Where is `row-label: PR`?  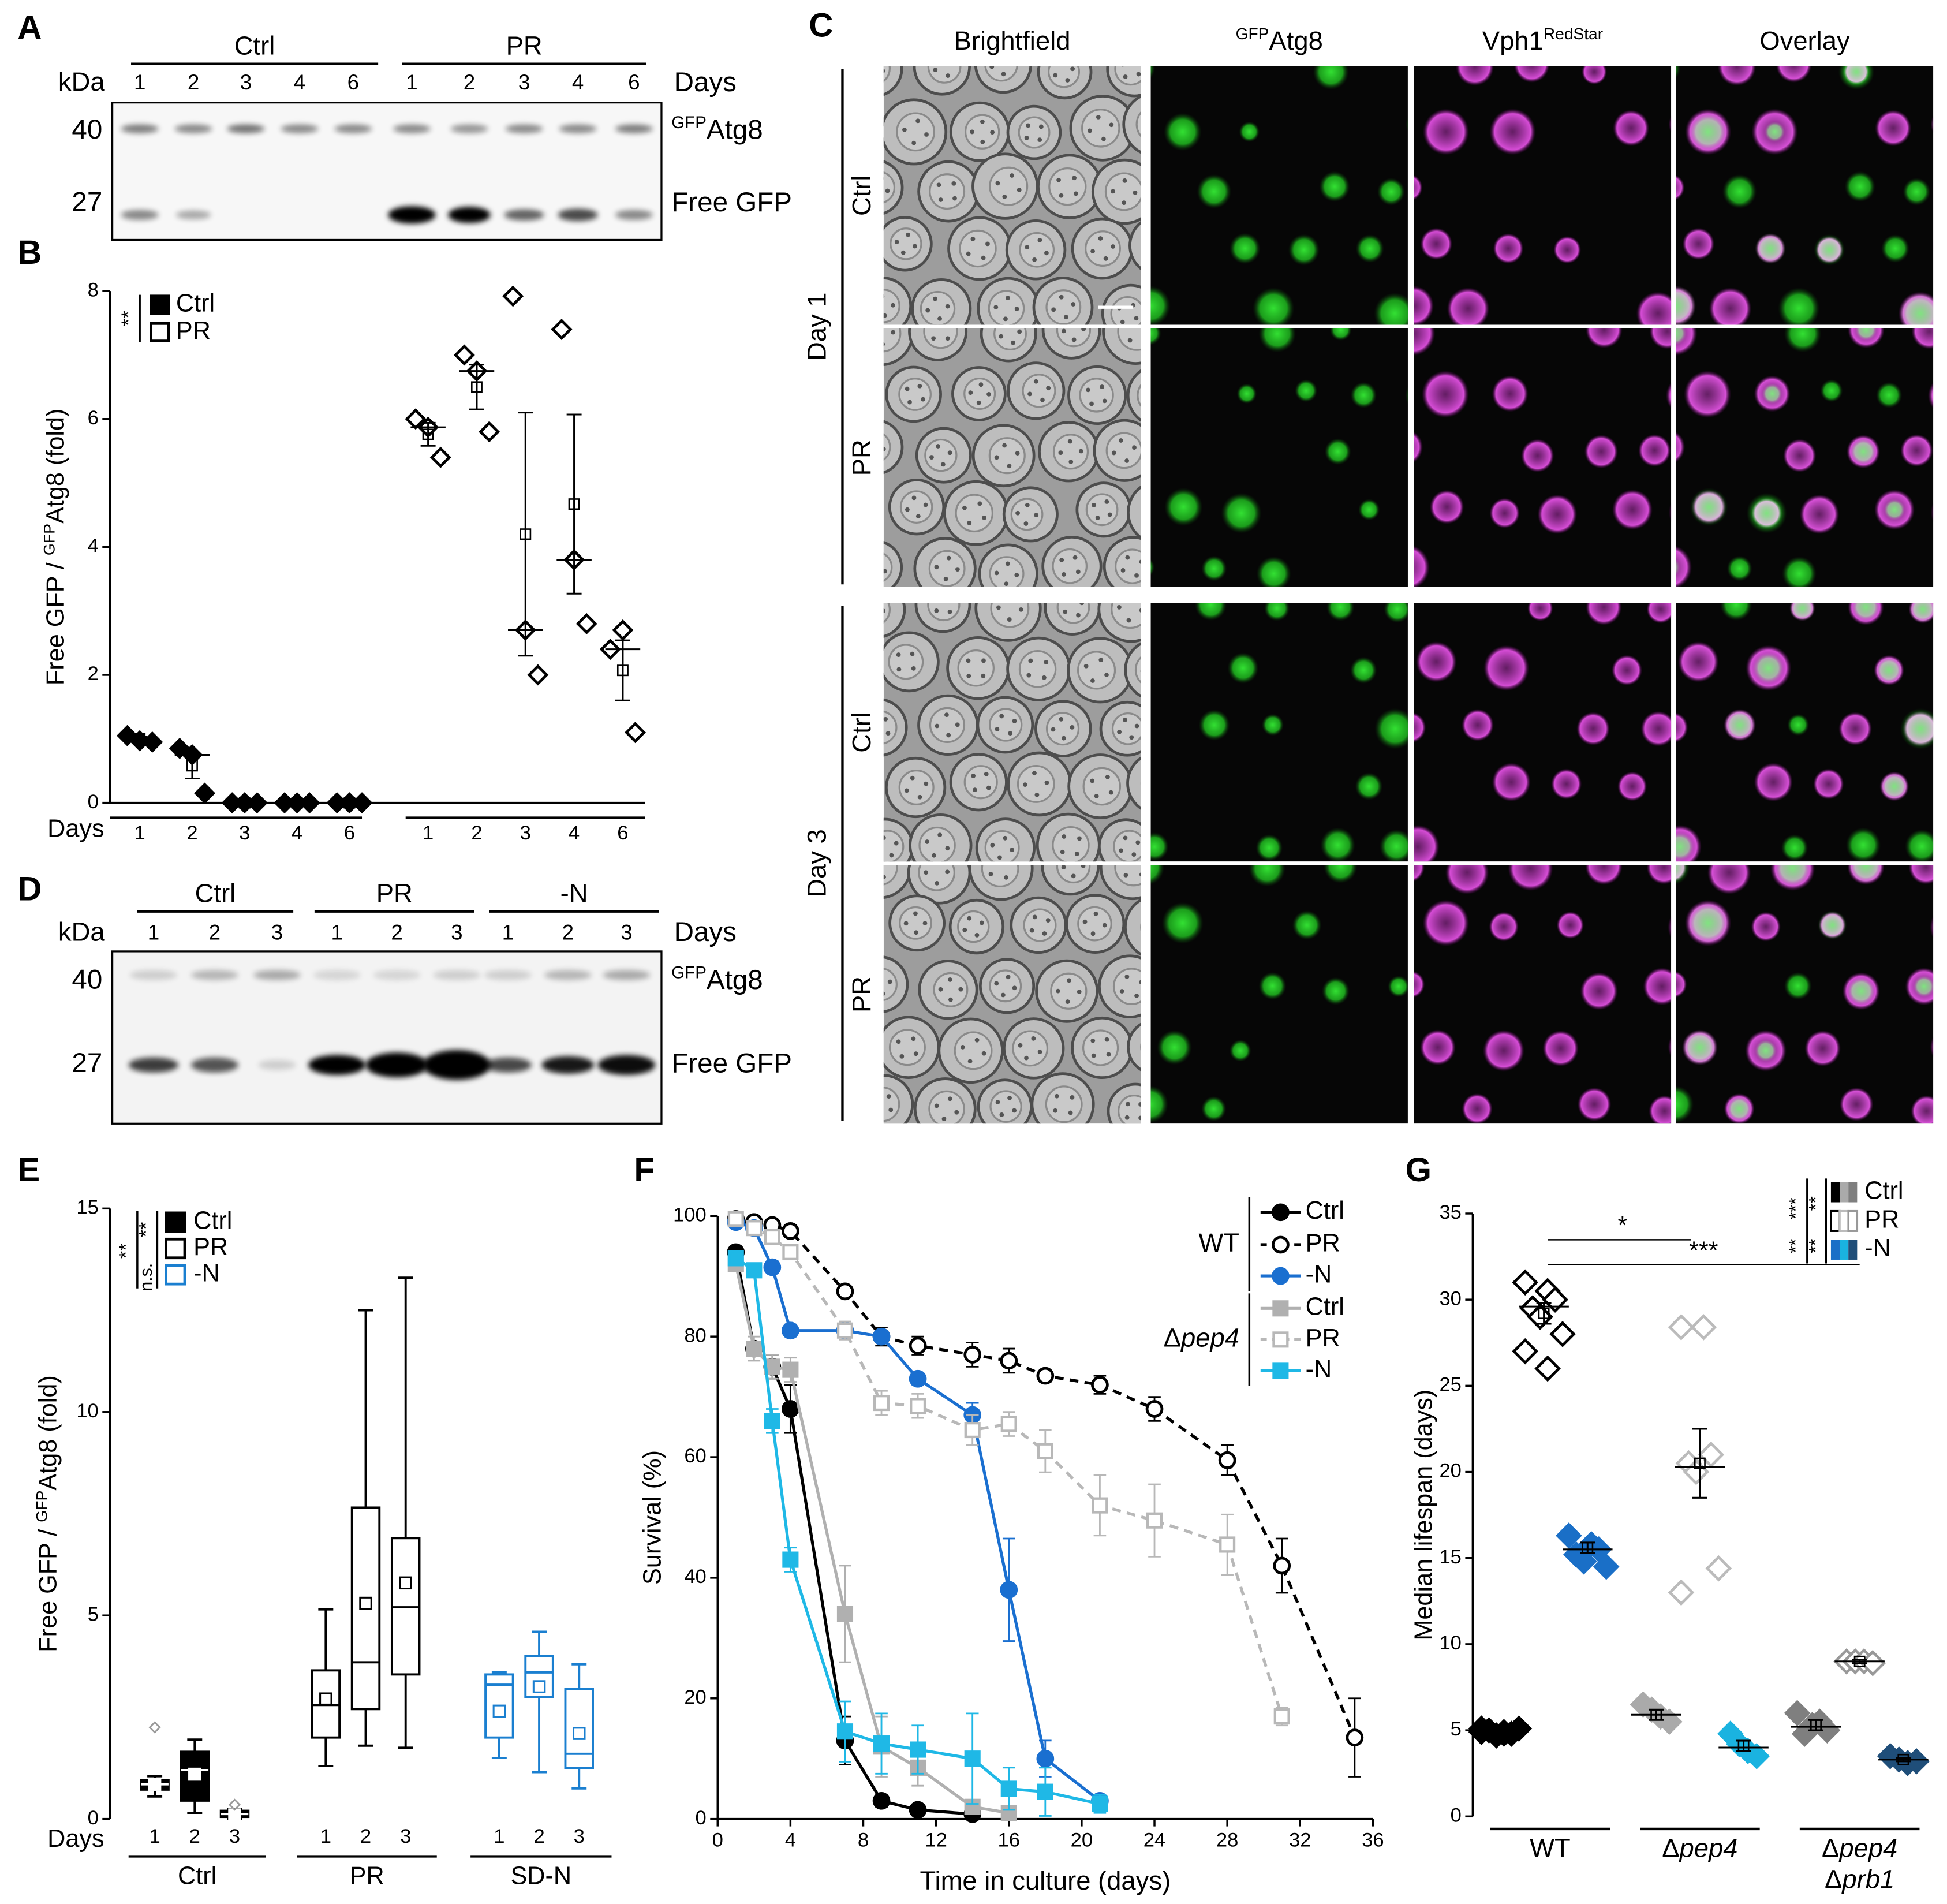 row-label: PR is located at coordinates (861, 457).